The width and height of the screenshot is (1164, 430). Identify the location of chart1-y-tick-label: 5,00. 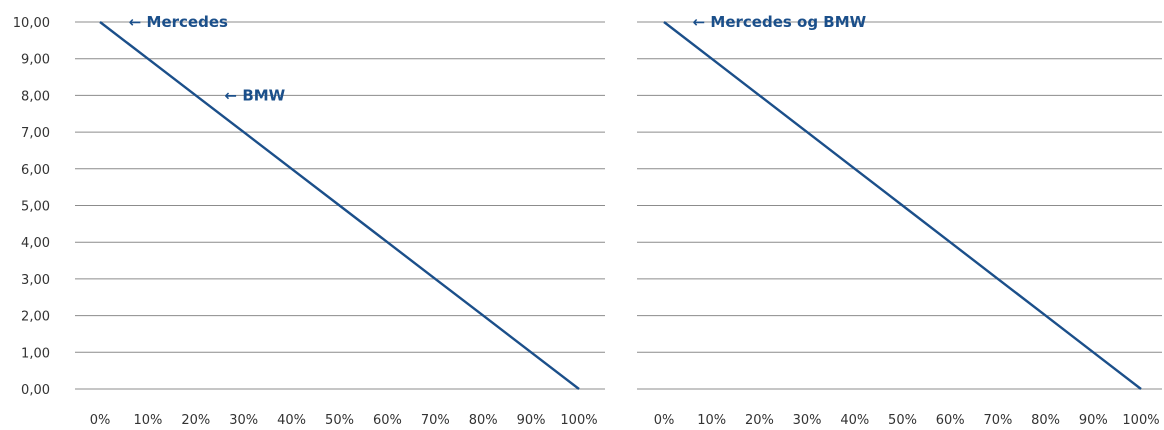
(35, 207).